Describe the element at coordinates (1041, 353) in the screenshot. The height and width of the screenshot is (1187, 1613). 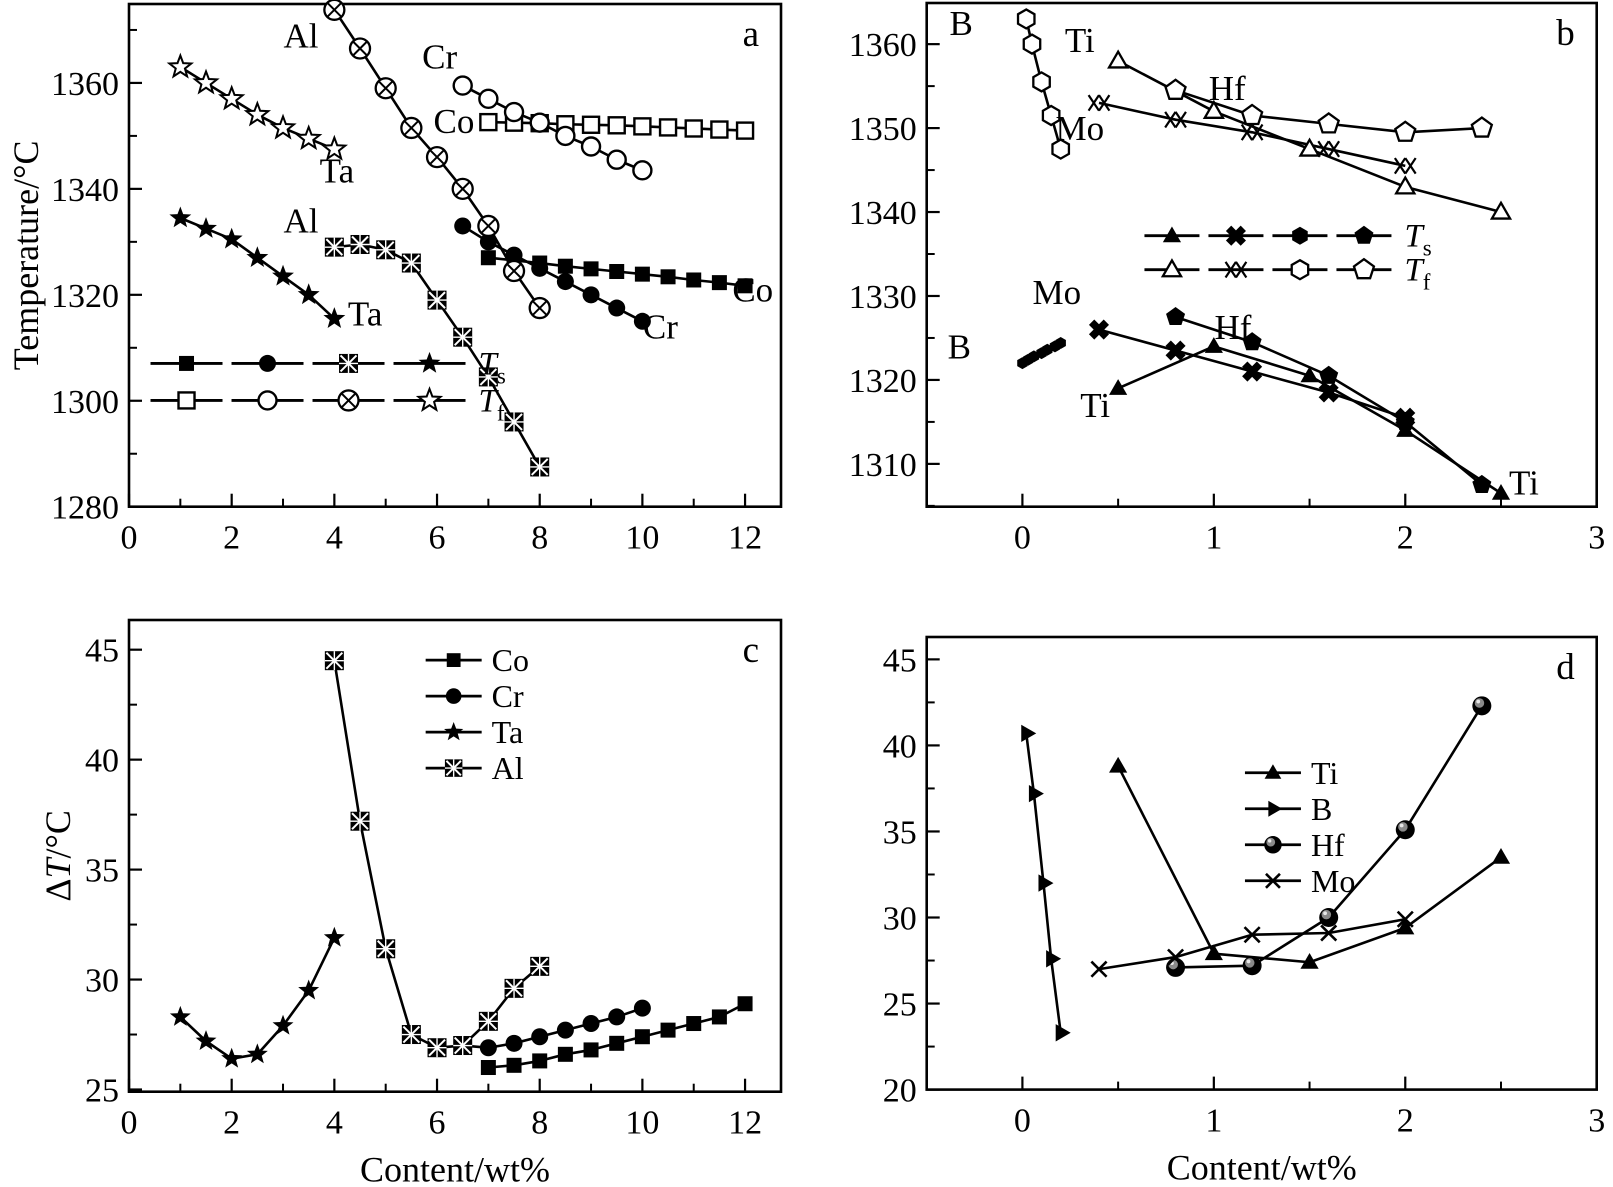
I see `panel-b-series-B-Ts` at that location.